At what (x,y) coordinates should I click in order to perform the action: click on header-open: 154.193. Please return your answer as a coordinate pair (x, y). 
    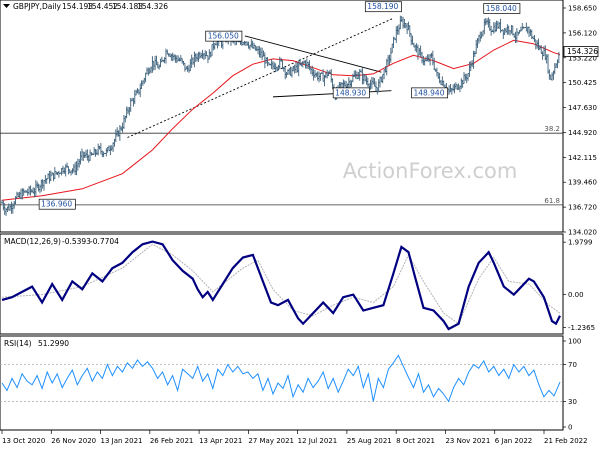
    Looking at the image, I should click on (77, 6).